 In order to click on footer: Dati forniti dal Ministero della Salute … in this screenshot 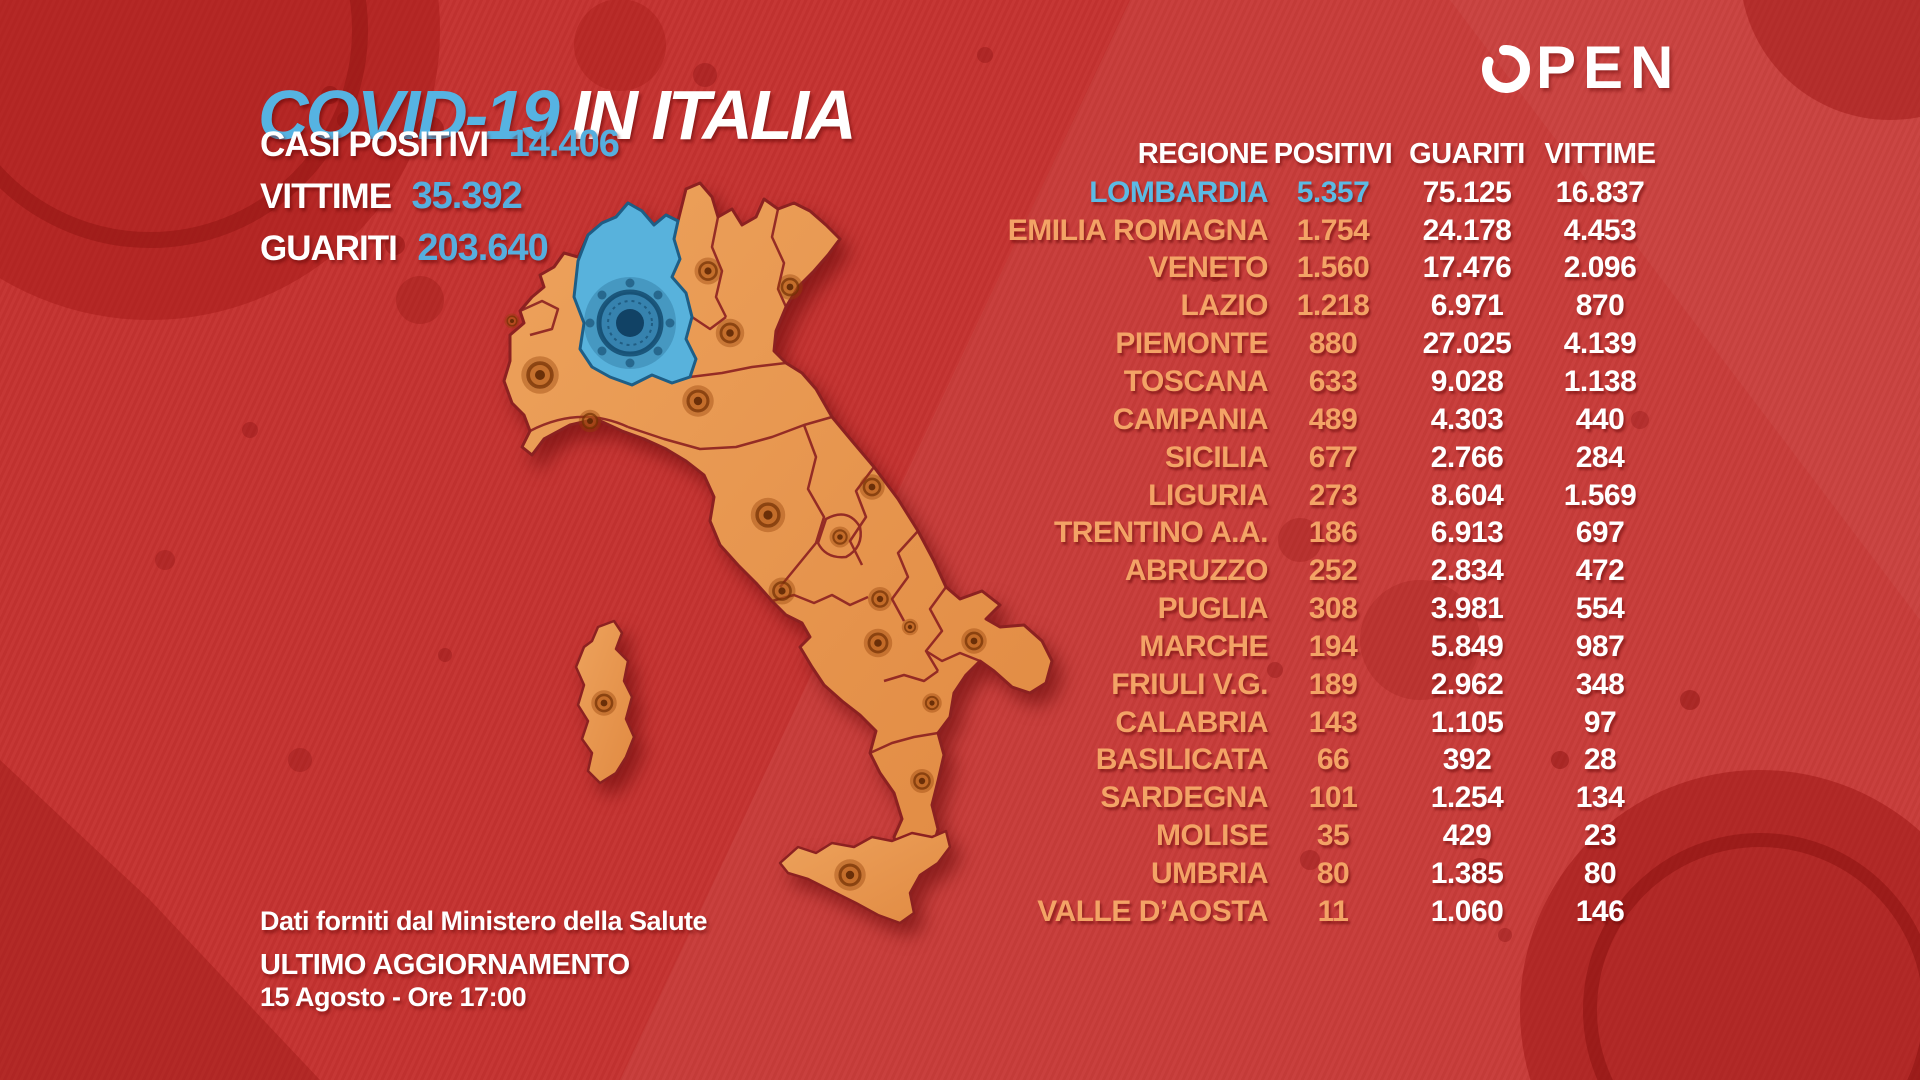, I will do `click(484, 959)`.